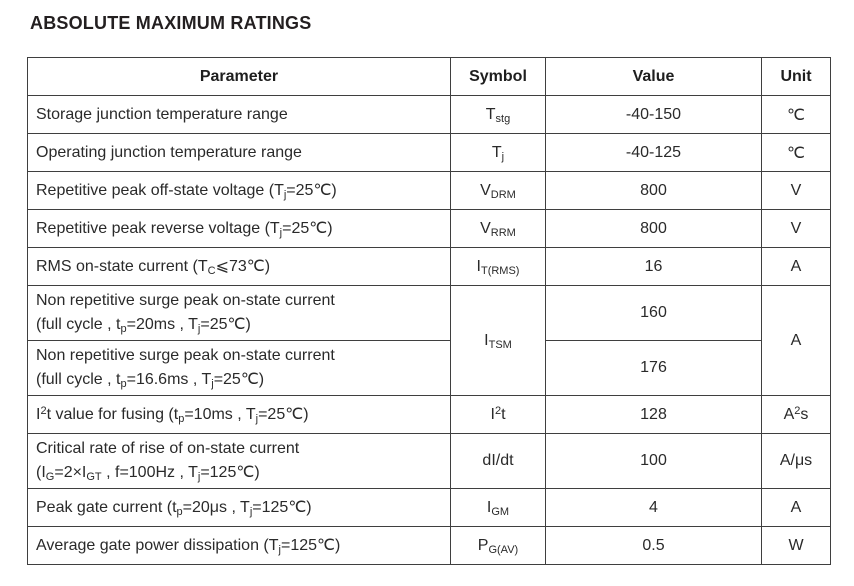  What do you see at coordinates (498, 414) in the screenshot?
I see `symbol-cell: I2t` at bounding box center [498, 414].